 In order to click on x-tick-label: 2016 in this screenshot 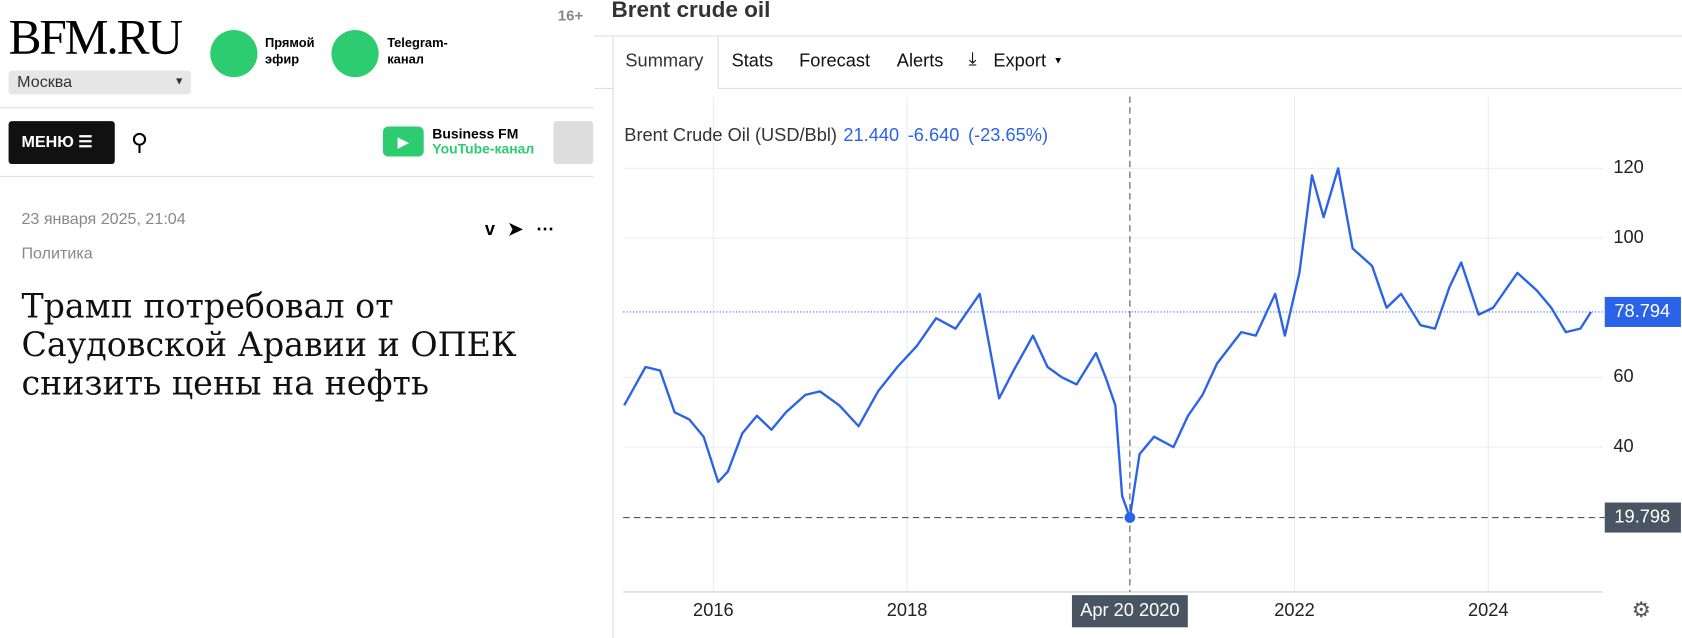, I will do `click(713, 609)`.